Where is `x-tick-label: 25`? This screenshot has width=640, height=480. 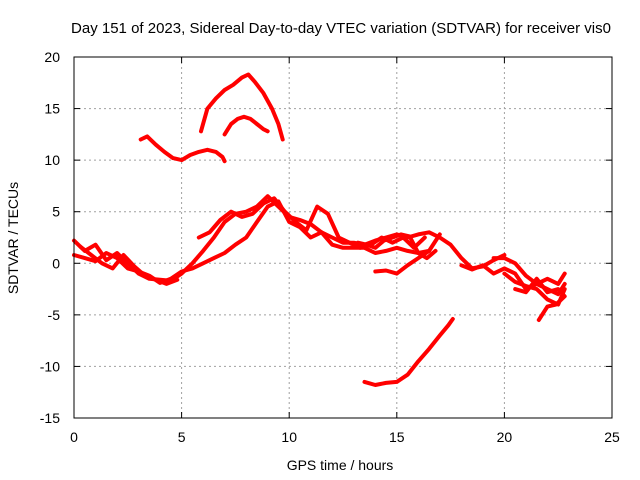 x-tick-label: 25 is located at coordinates (612, 437).